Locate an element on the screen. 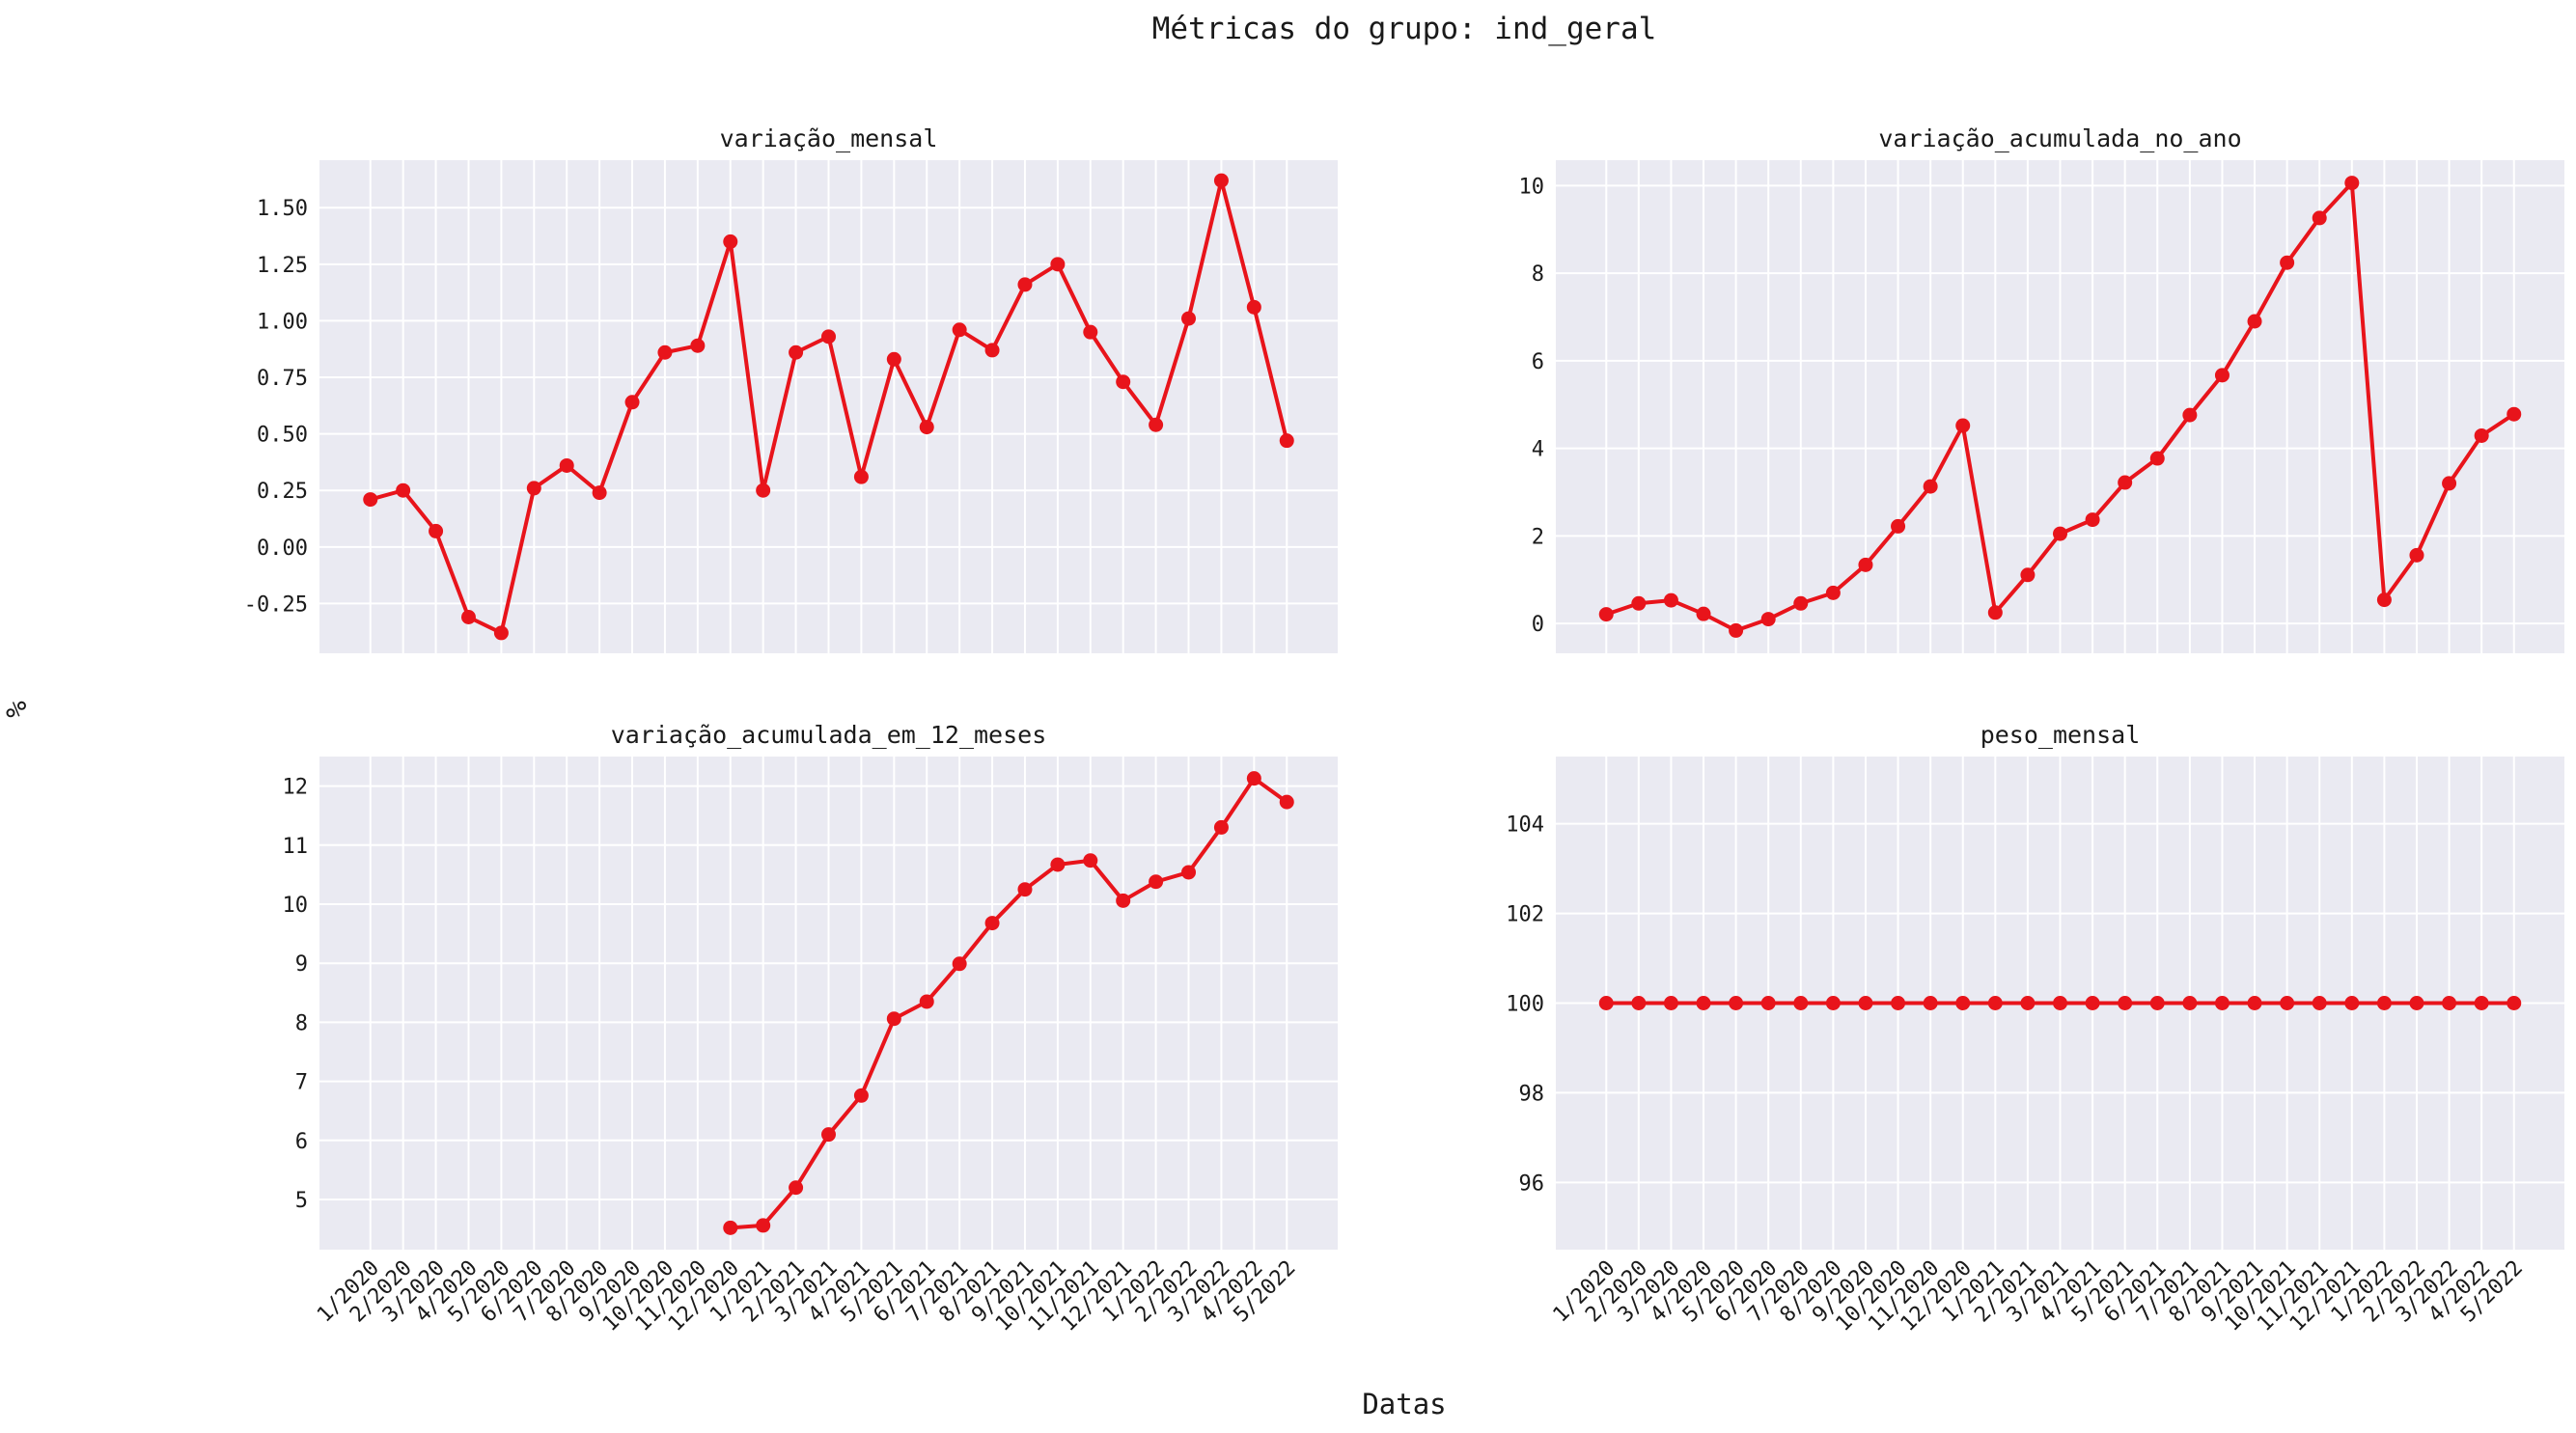  y-tick-label: 0.00 is located at coordinates (282, 549).